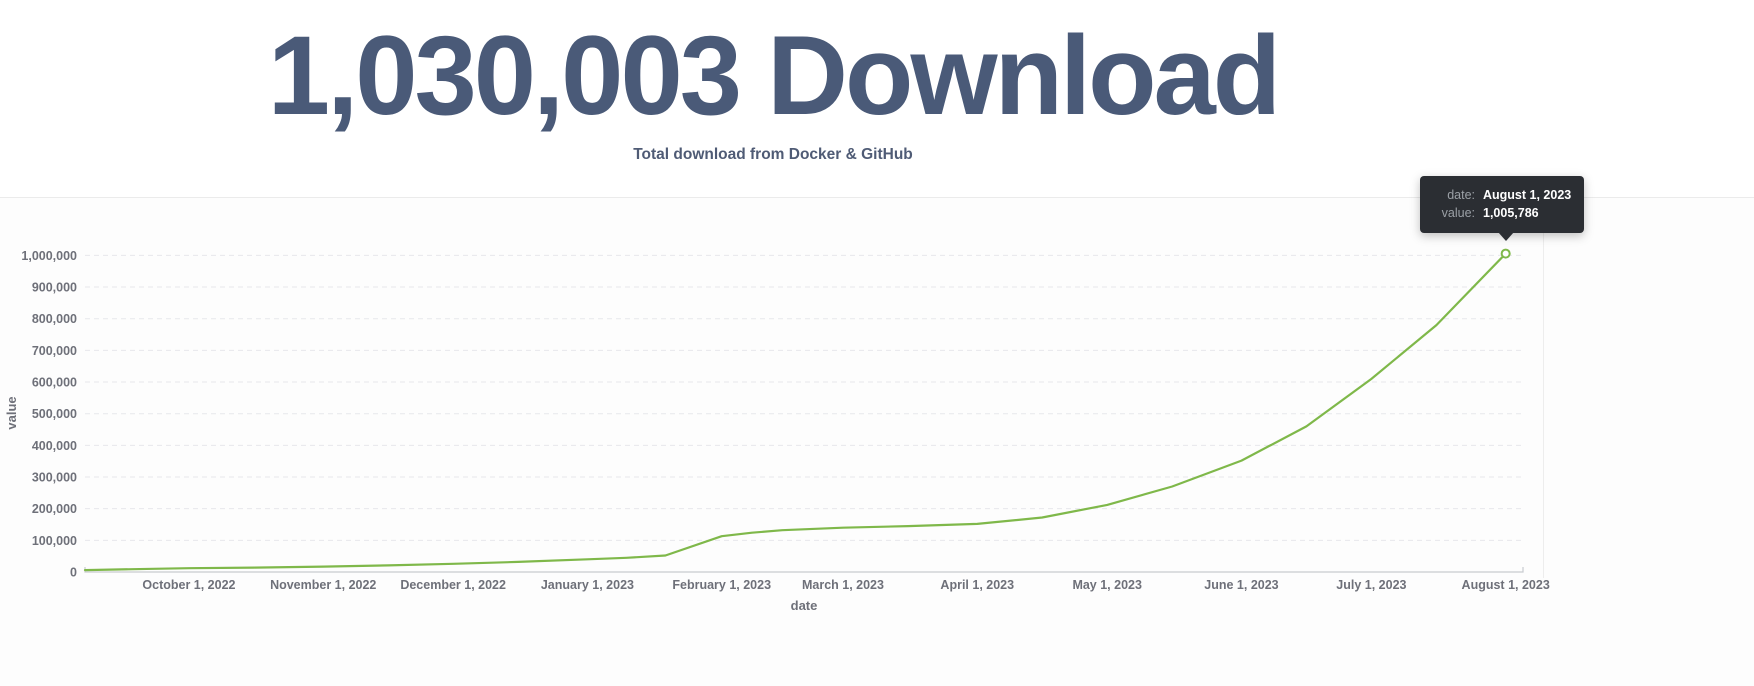 The height and width of the screenshot is (686, 1754). Describe the element at coordinates (54, 319) in the screenshot. I see `y-tick-label: 800,000` at that location.